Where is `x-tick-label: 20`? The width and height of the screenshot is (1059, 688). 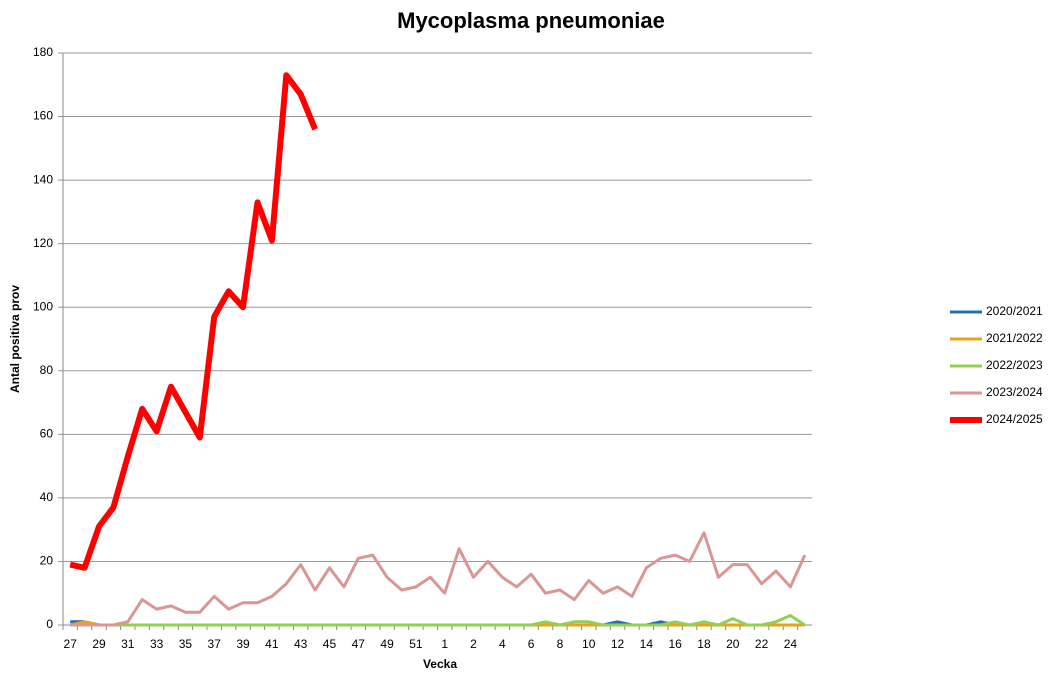
x-tick-label: 20 is located at coordinates (733, 644).